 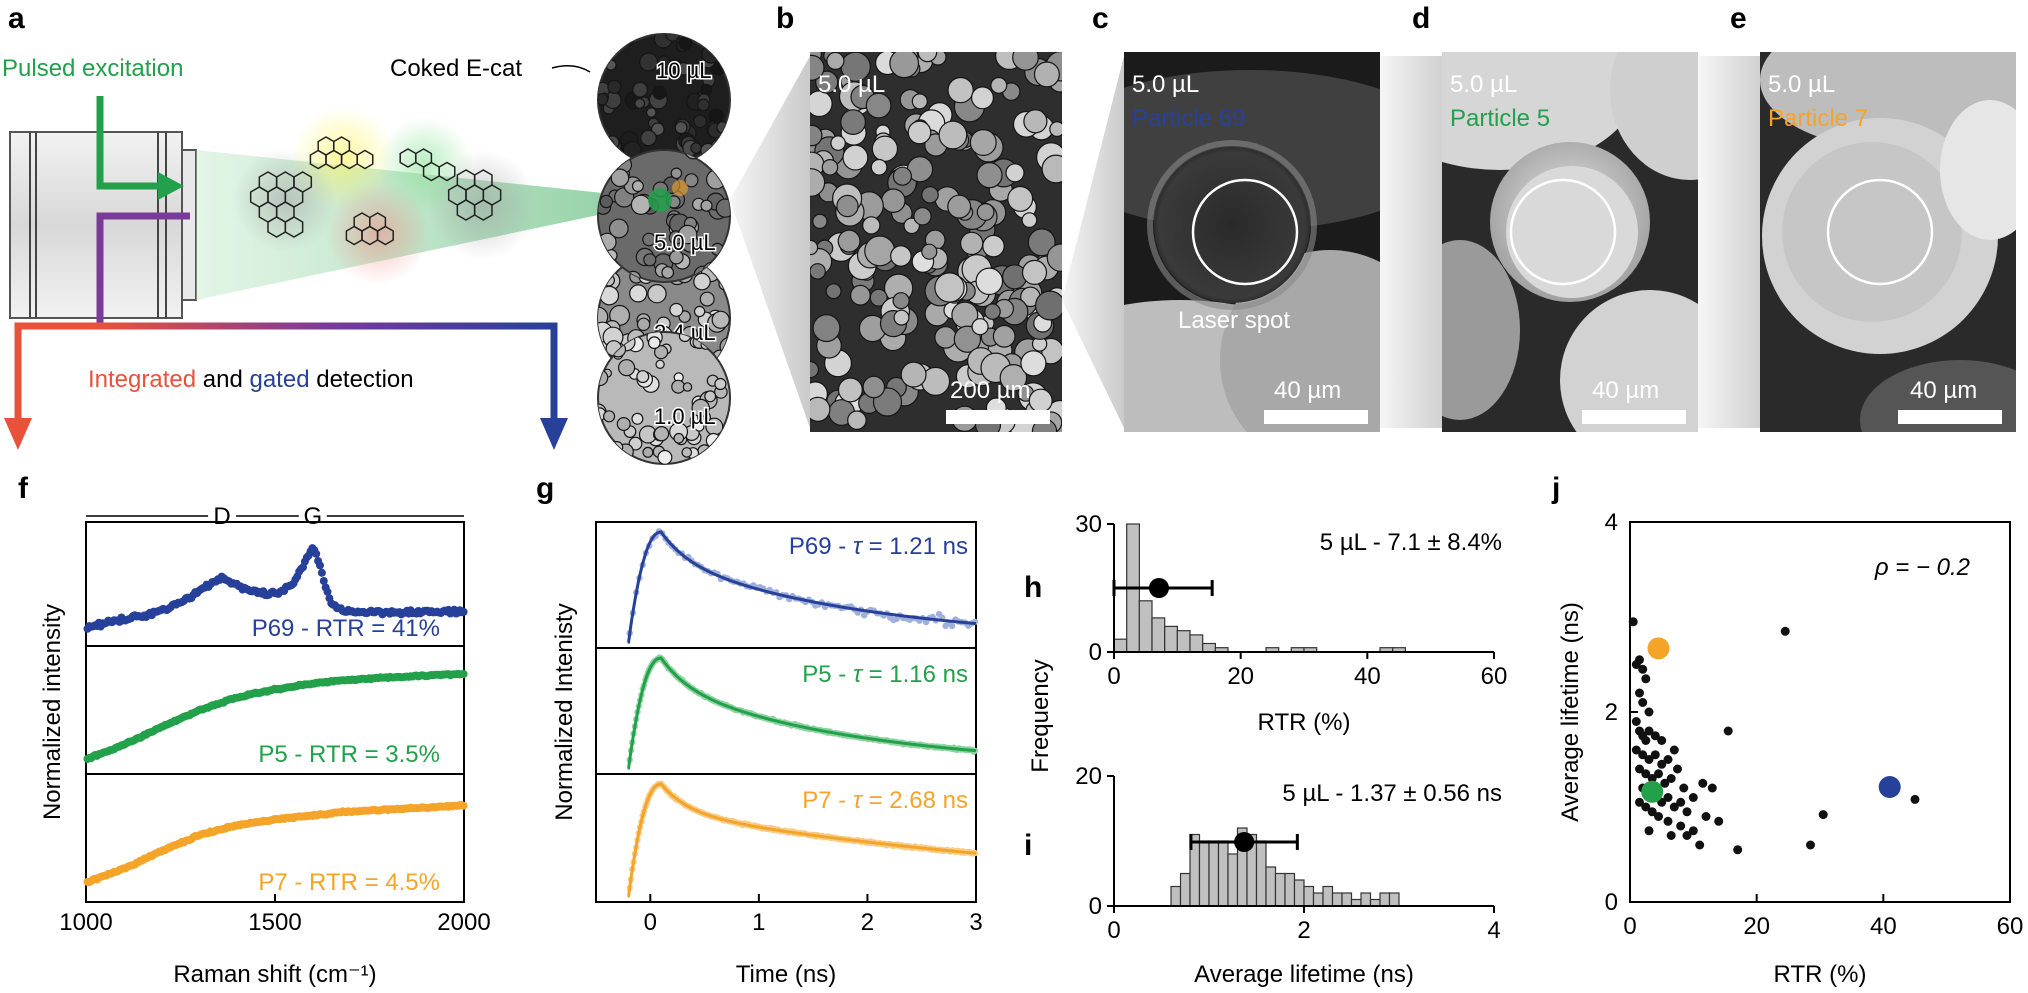 What do you see at coordinates (1392, 793) in the screenshot?
I see `chart-i-annotation: 5 µL - 1.37 ± 0.56 ns` at bounding box center [1392, 793].